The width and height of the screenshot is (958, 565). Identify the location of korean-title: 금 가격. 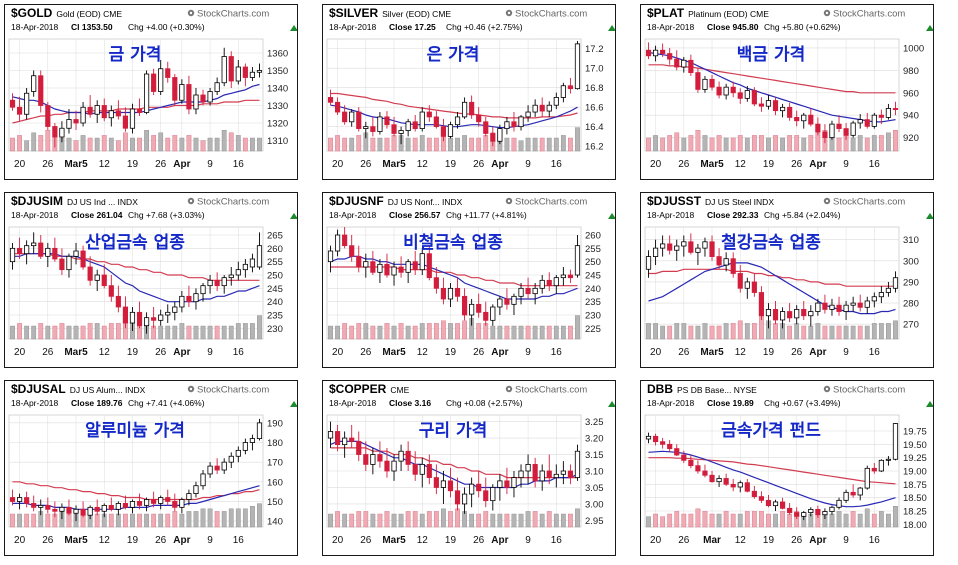
(135, 55).